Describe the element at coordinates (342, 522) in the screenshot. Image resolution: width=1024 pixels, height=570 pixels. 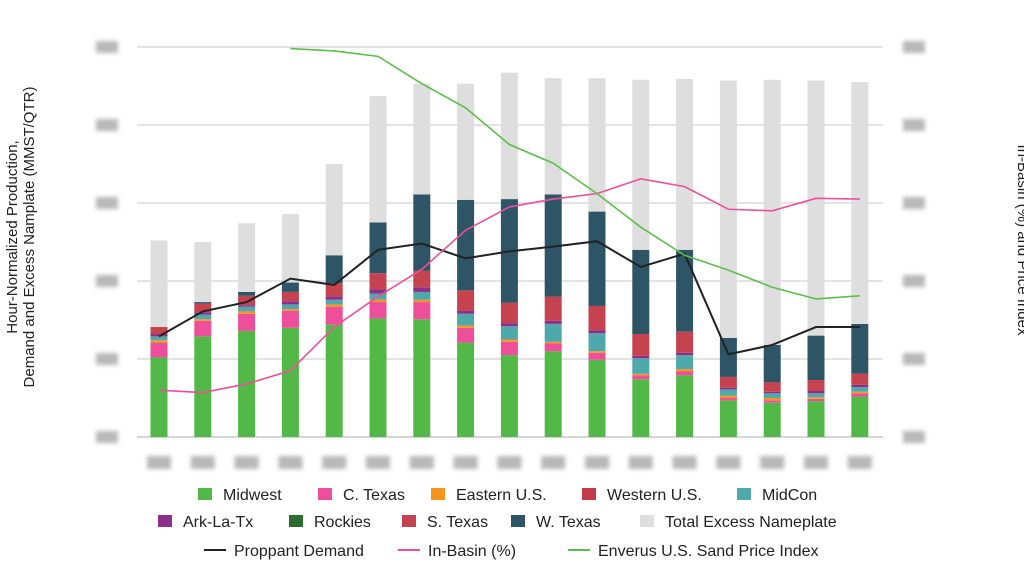
I see `legend-label: Rockies` at that location.